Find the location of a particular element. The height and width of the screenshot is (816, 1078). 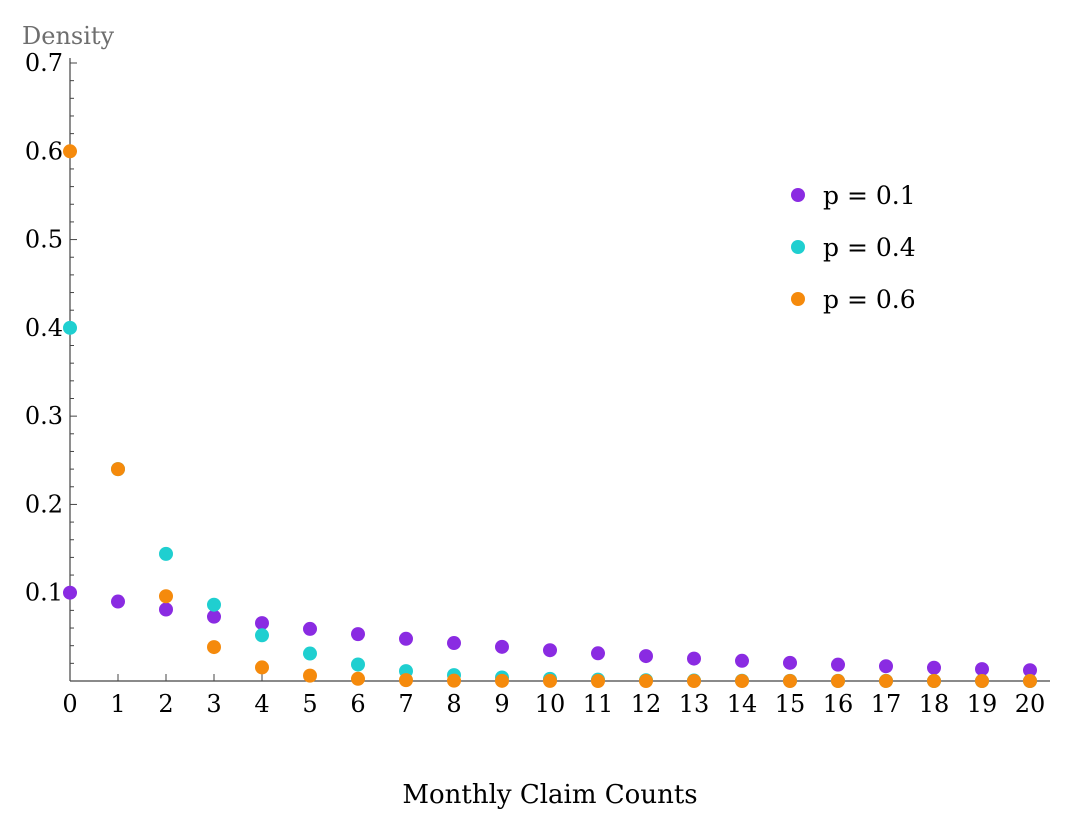

x-tick-label: 7 is located at coordinates (405, 704).